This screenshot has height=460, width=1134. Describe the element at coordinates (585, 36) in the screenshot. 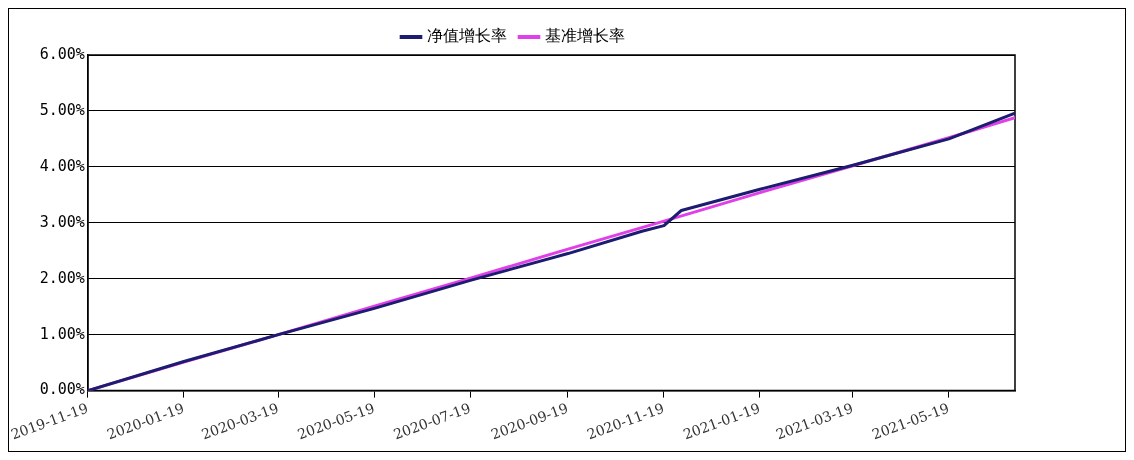

I see `legend-label: 基准增长率` at that location.